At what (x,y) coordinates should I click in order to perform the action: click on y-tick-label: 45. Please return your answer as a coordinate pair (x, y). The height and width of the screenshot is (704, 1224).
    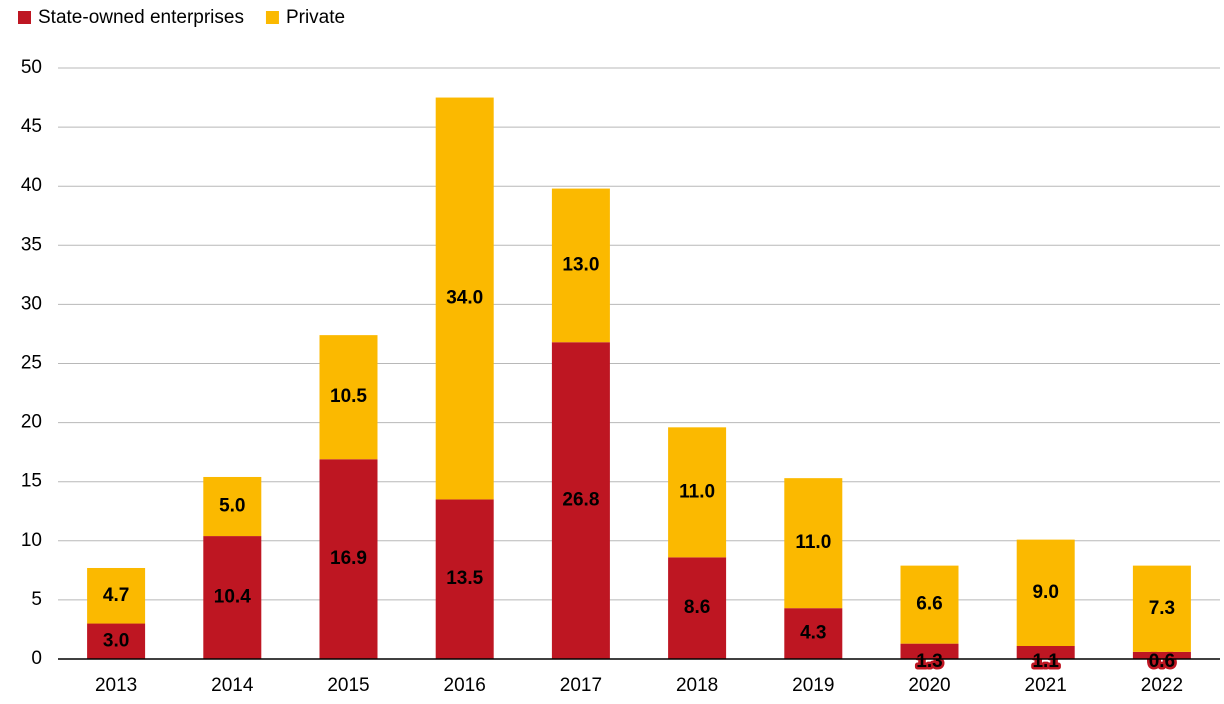
    Looking at the image, I should click on (31, 126).